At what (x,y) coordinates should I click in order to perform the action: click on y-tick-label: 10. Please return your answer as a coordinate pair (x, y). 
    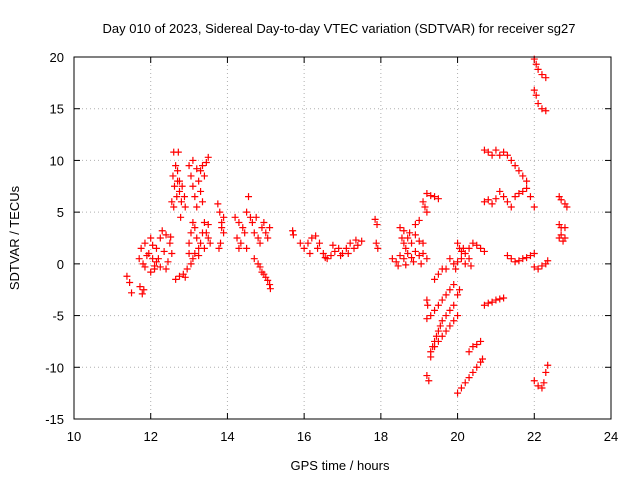
    Looking at the image, I should click on (57, 160).